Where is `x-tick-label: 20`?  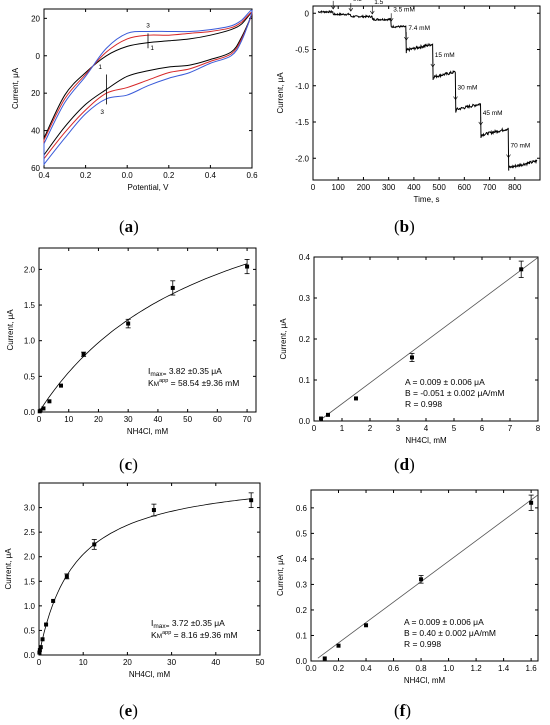 x-tick-label: 20 is located at coordinates (98, 419).